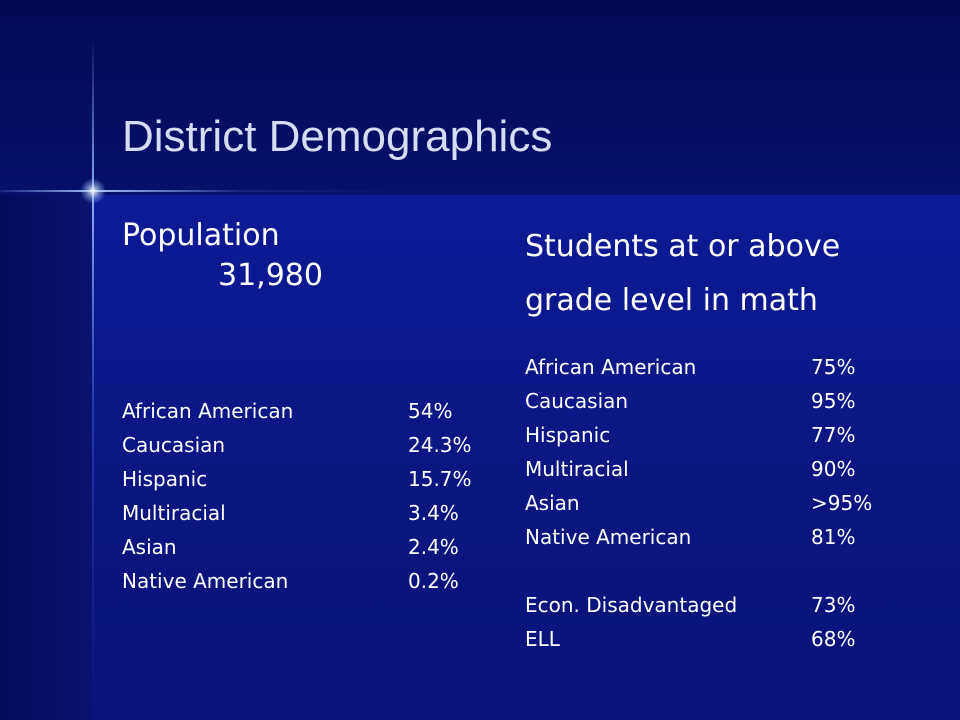  What do you see at coordinates (842, 503) in the screenshot?
I see `row-value: >95%` at bounding box center [842, 503].